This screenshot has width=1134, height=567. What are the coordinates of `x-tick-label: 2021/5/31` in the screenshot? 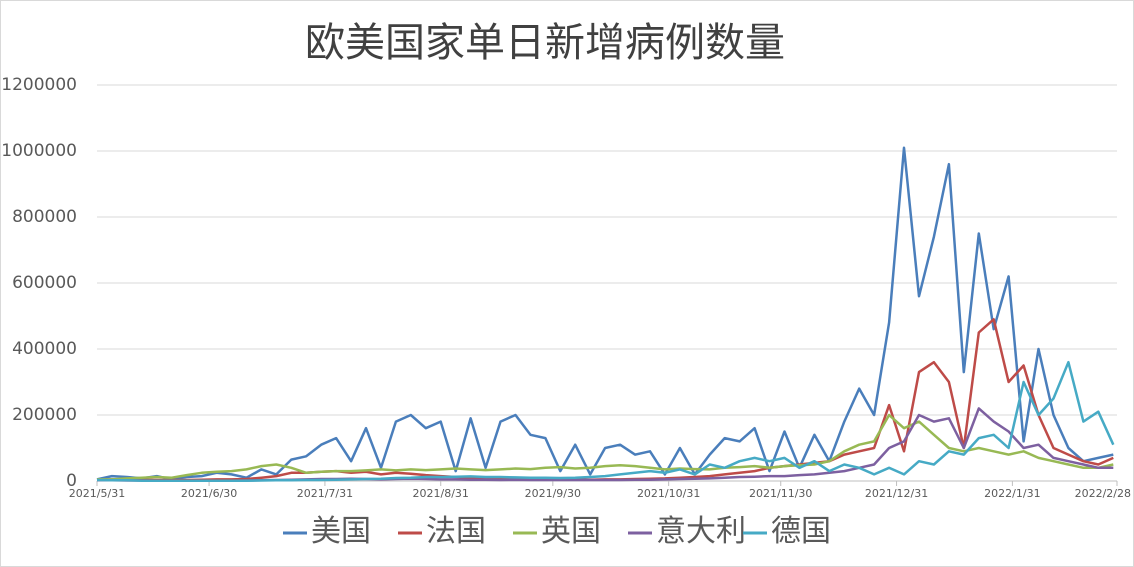 It's located at (97, 493).